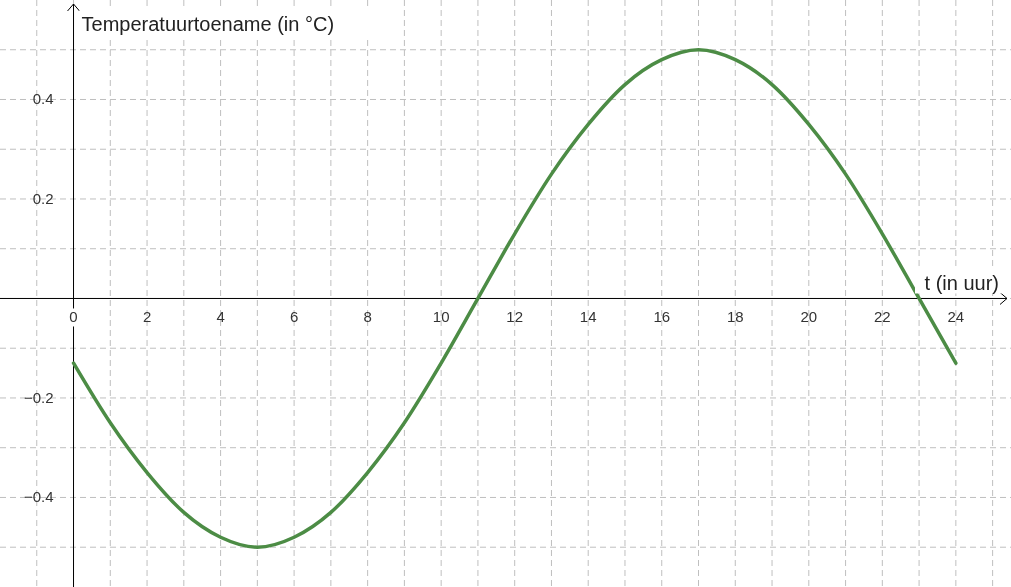 The width and height of the screenshot is (1011, 587). I want to click on x-tick-label: 14, so click(588, 317).